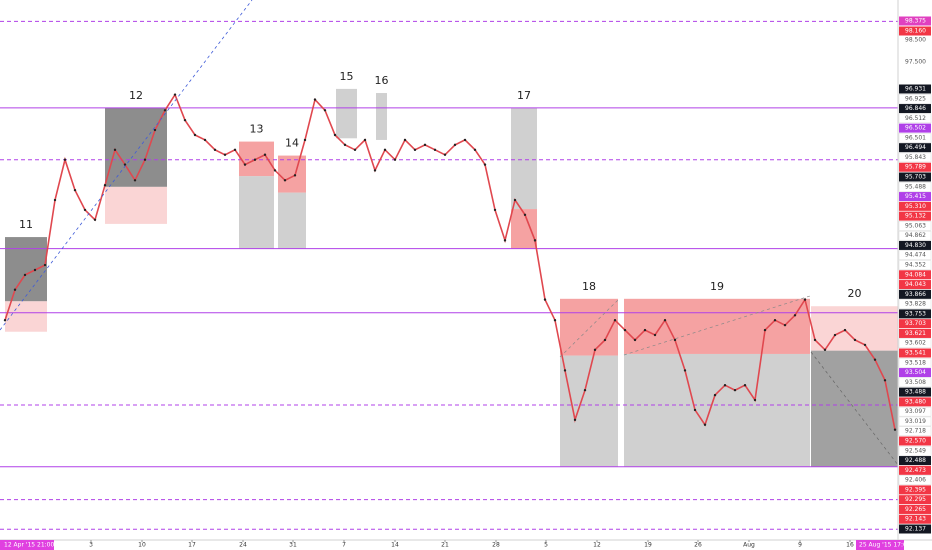 The image size is (932, 550). What do you see at coordinates (915, 147) in the screenshot?
I see `price-label: 96.494` at bounding box center [915, 147].